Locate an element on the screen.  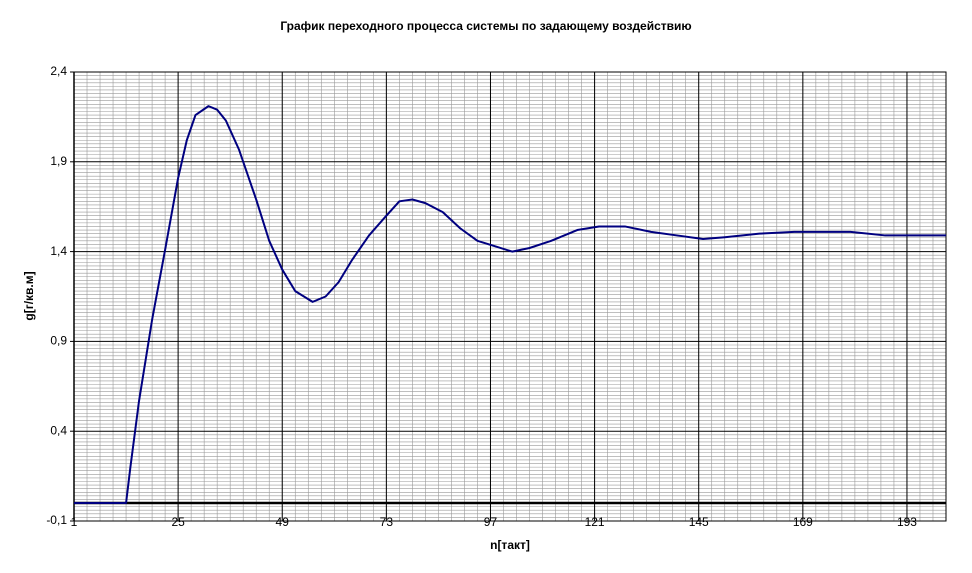
x-tick-label: 121 is located at coordinates (595, 522).